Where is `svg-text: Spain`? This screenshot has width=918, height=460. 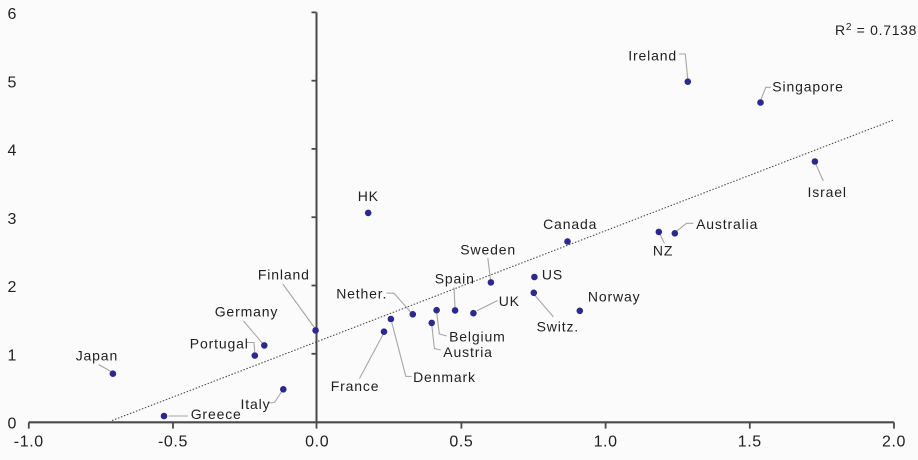 svg-text: Spain is located at coordinates (455, 278).